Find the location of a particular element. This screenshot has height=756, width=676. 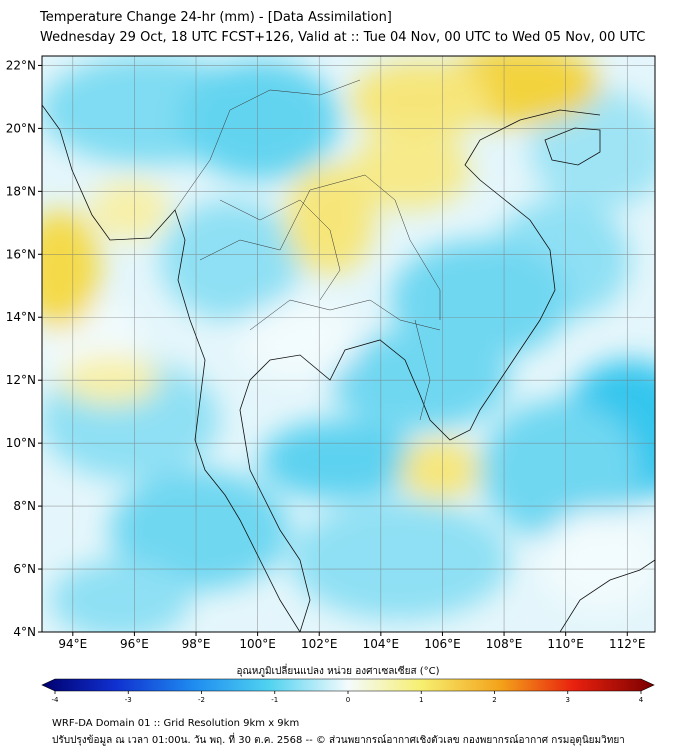

colorbar-tick-label: 4 is located at coordinates (641, 700).